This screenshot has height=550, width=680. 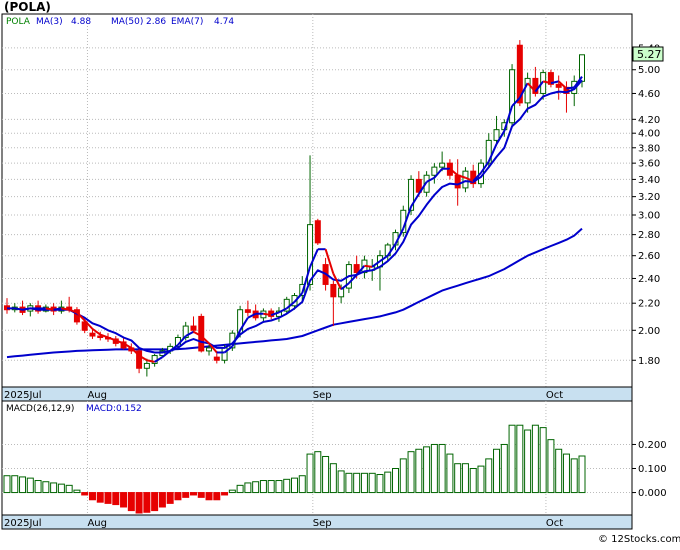 What do you see at coordinates (648, 54) in the screenshot?
I see `last-price-box` at bounding box center [648, 54].